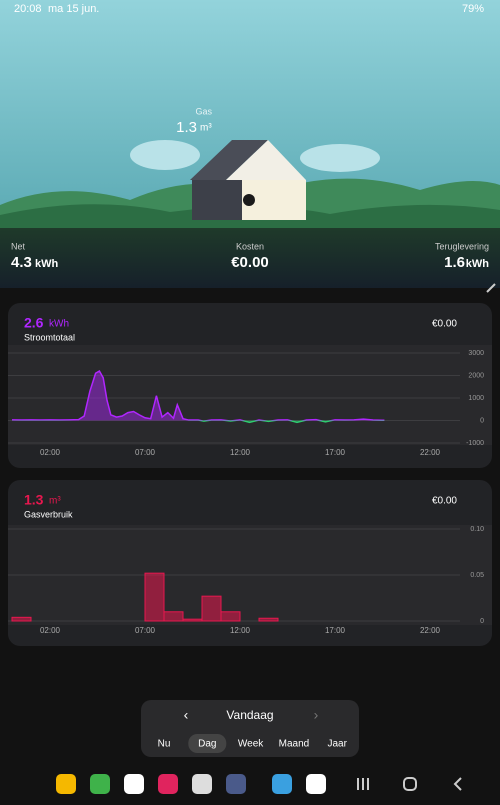 Image resolution: width=500 pixels, height=805 pixels. Describe the element at coordinates (337, 744) in the screenshot. I see `period-tab: Jaar` at that location.